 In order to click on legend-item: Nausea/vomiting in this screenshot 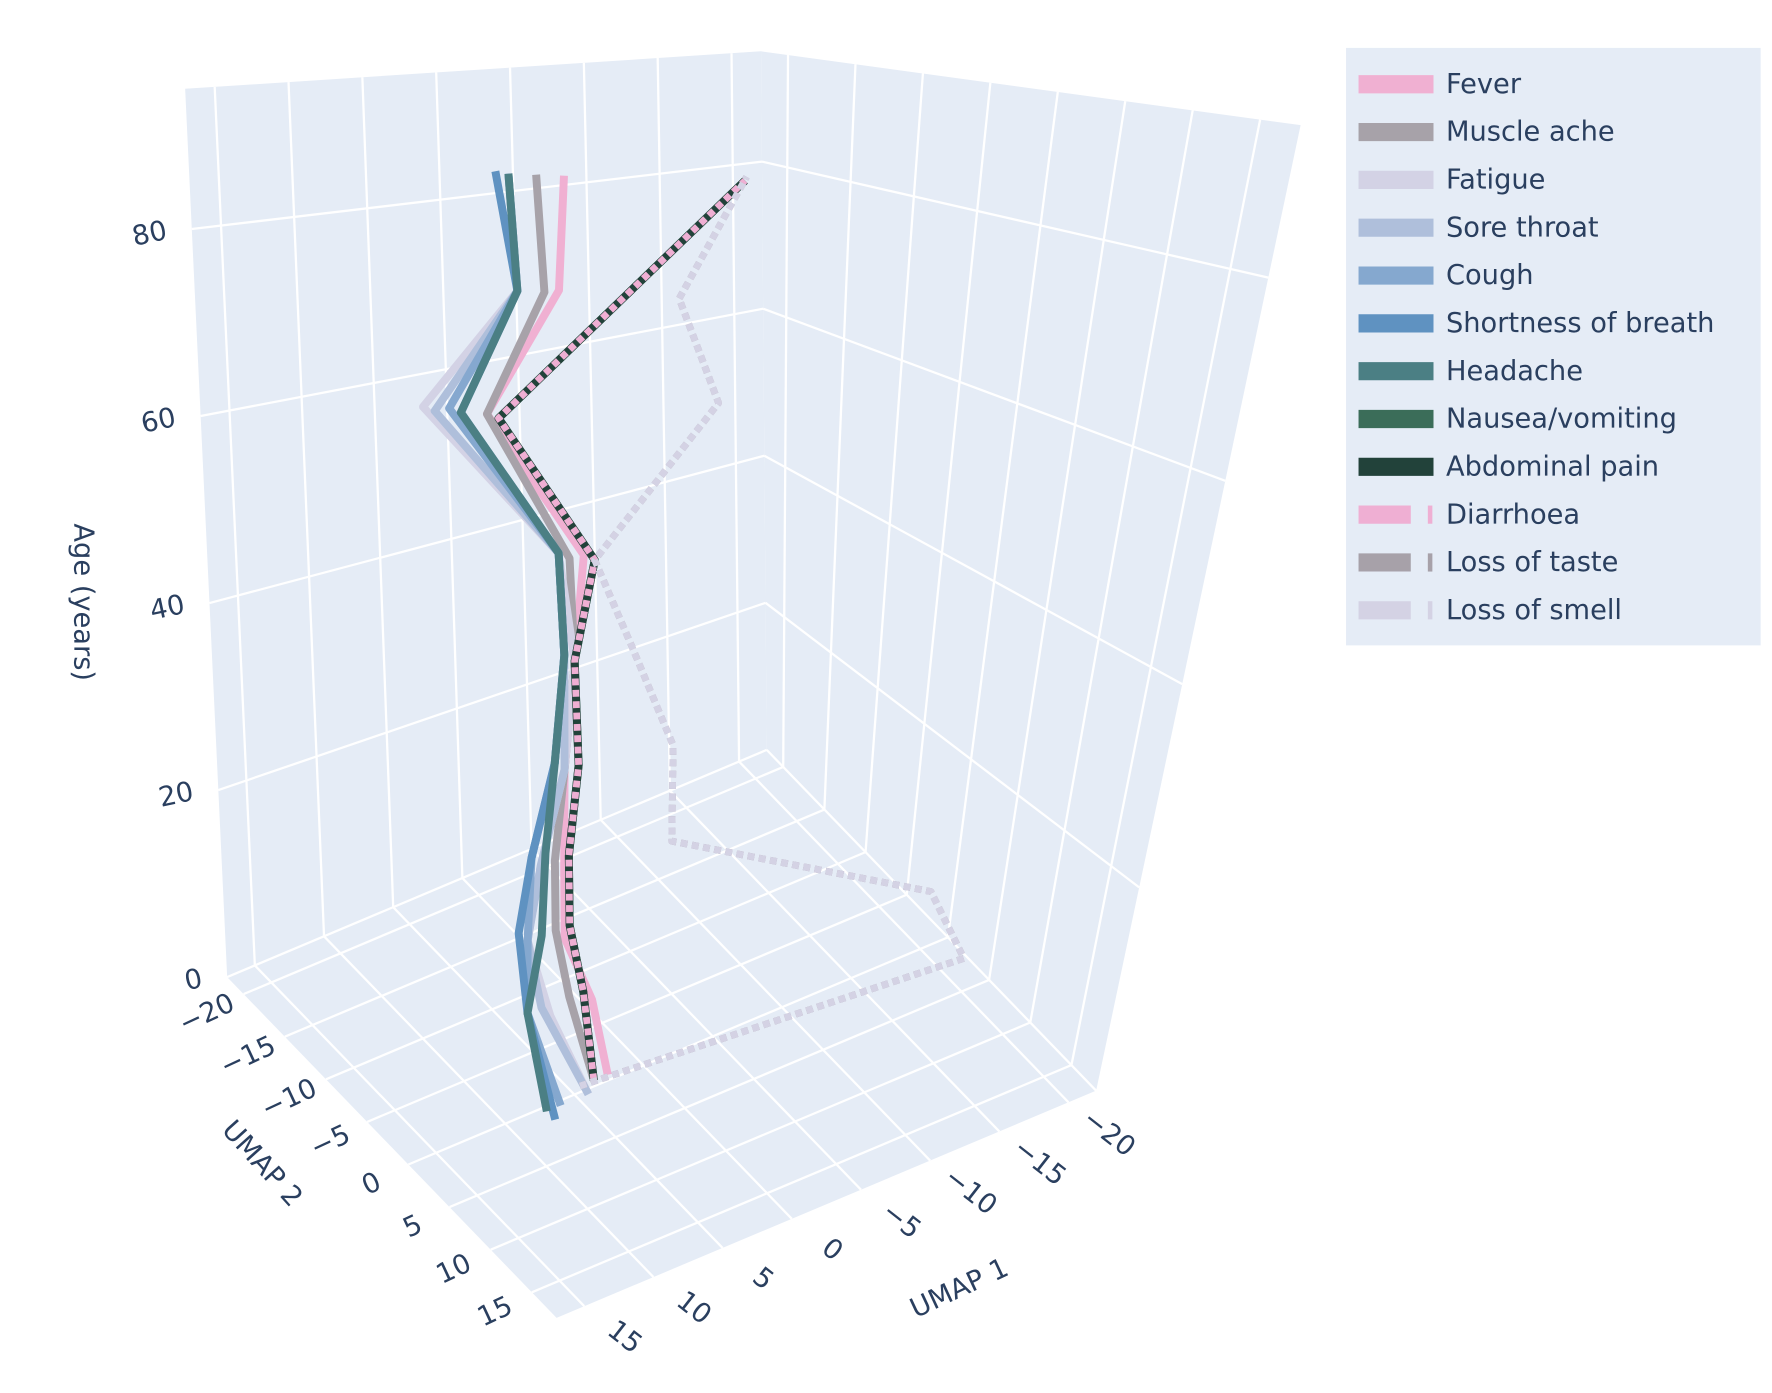, I will do `click(1517, 419)`.